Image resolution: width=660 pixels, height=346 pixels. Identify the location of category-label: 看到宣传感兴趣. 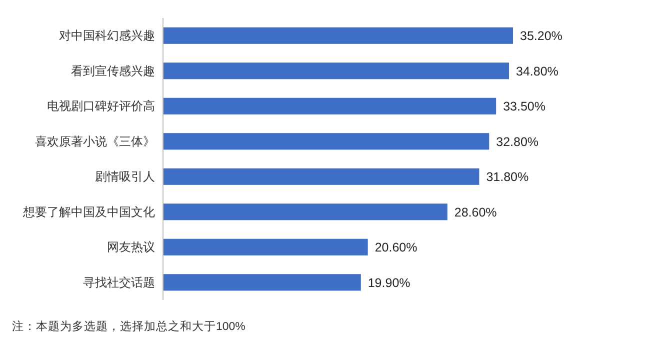
(113, 71).